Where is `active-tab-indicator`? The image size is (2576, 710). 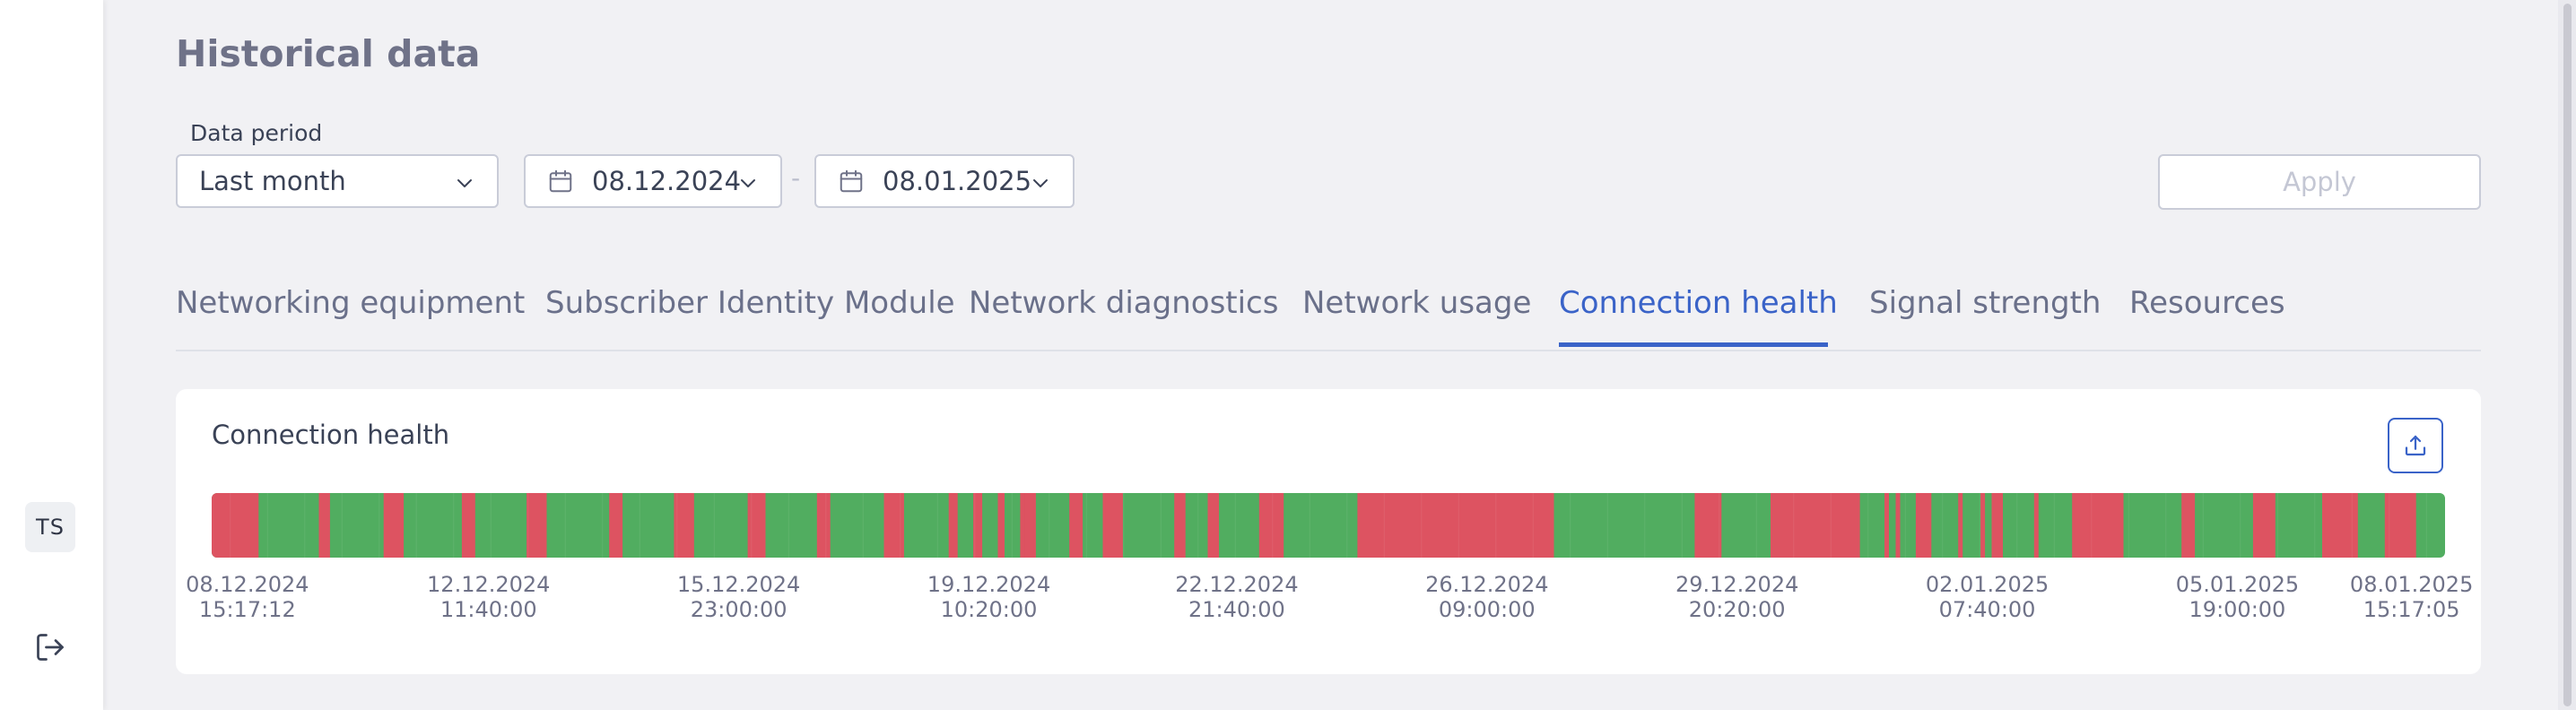
active-tab-indicator is located at coordinates (1693, 345).